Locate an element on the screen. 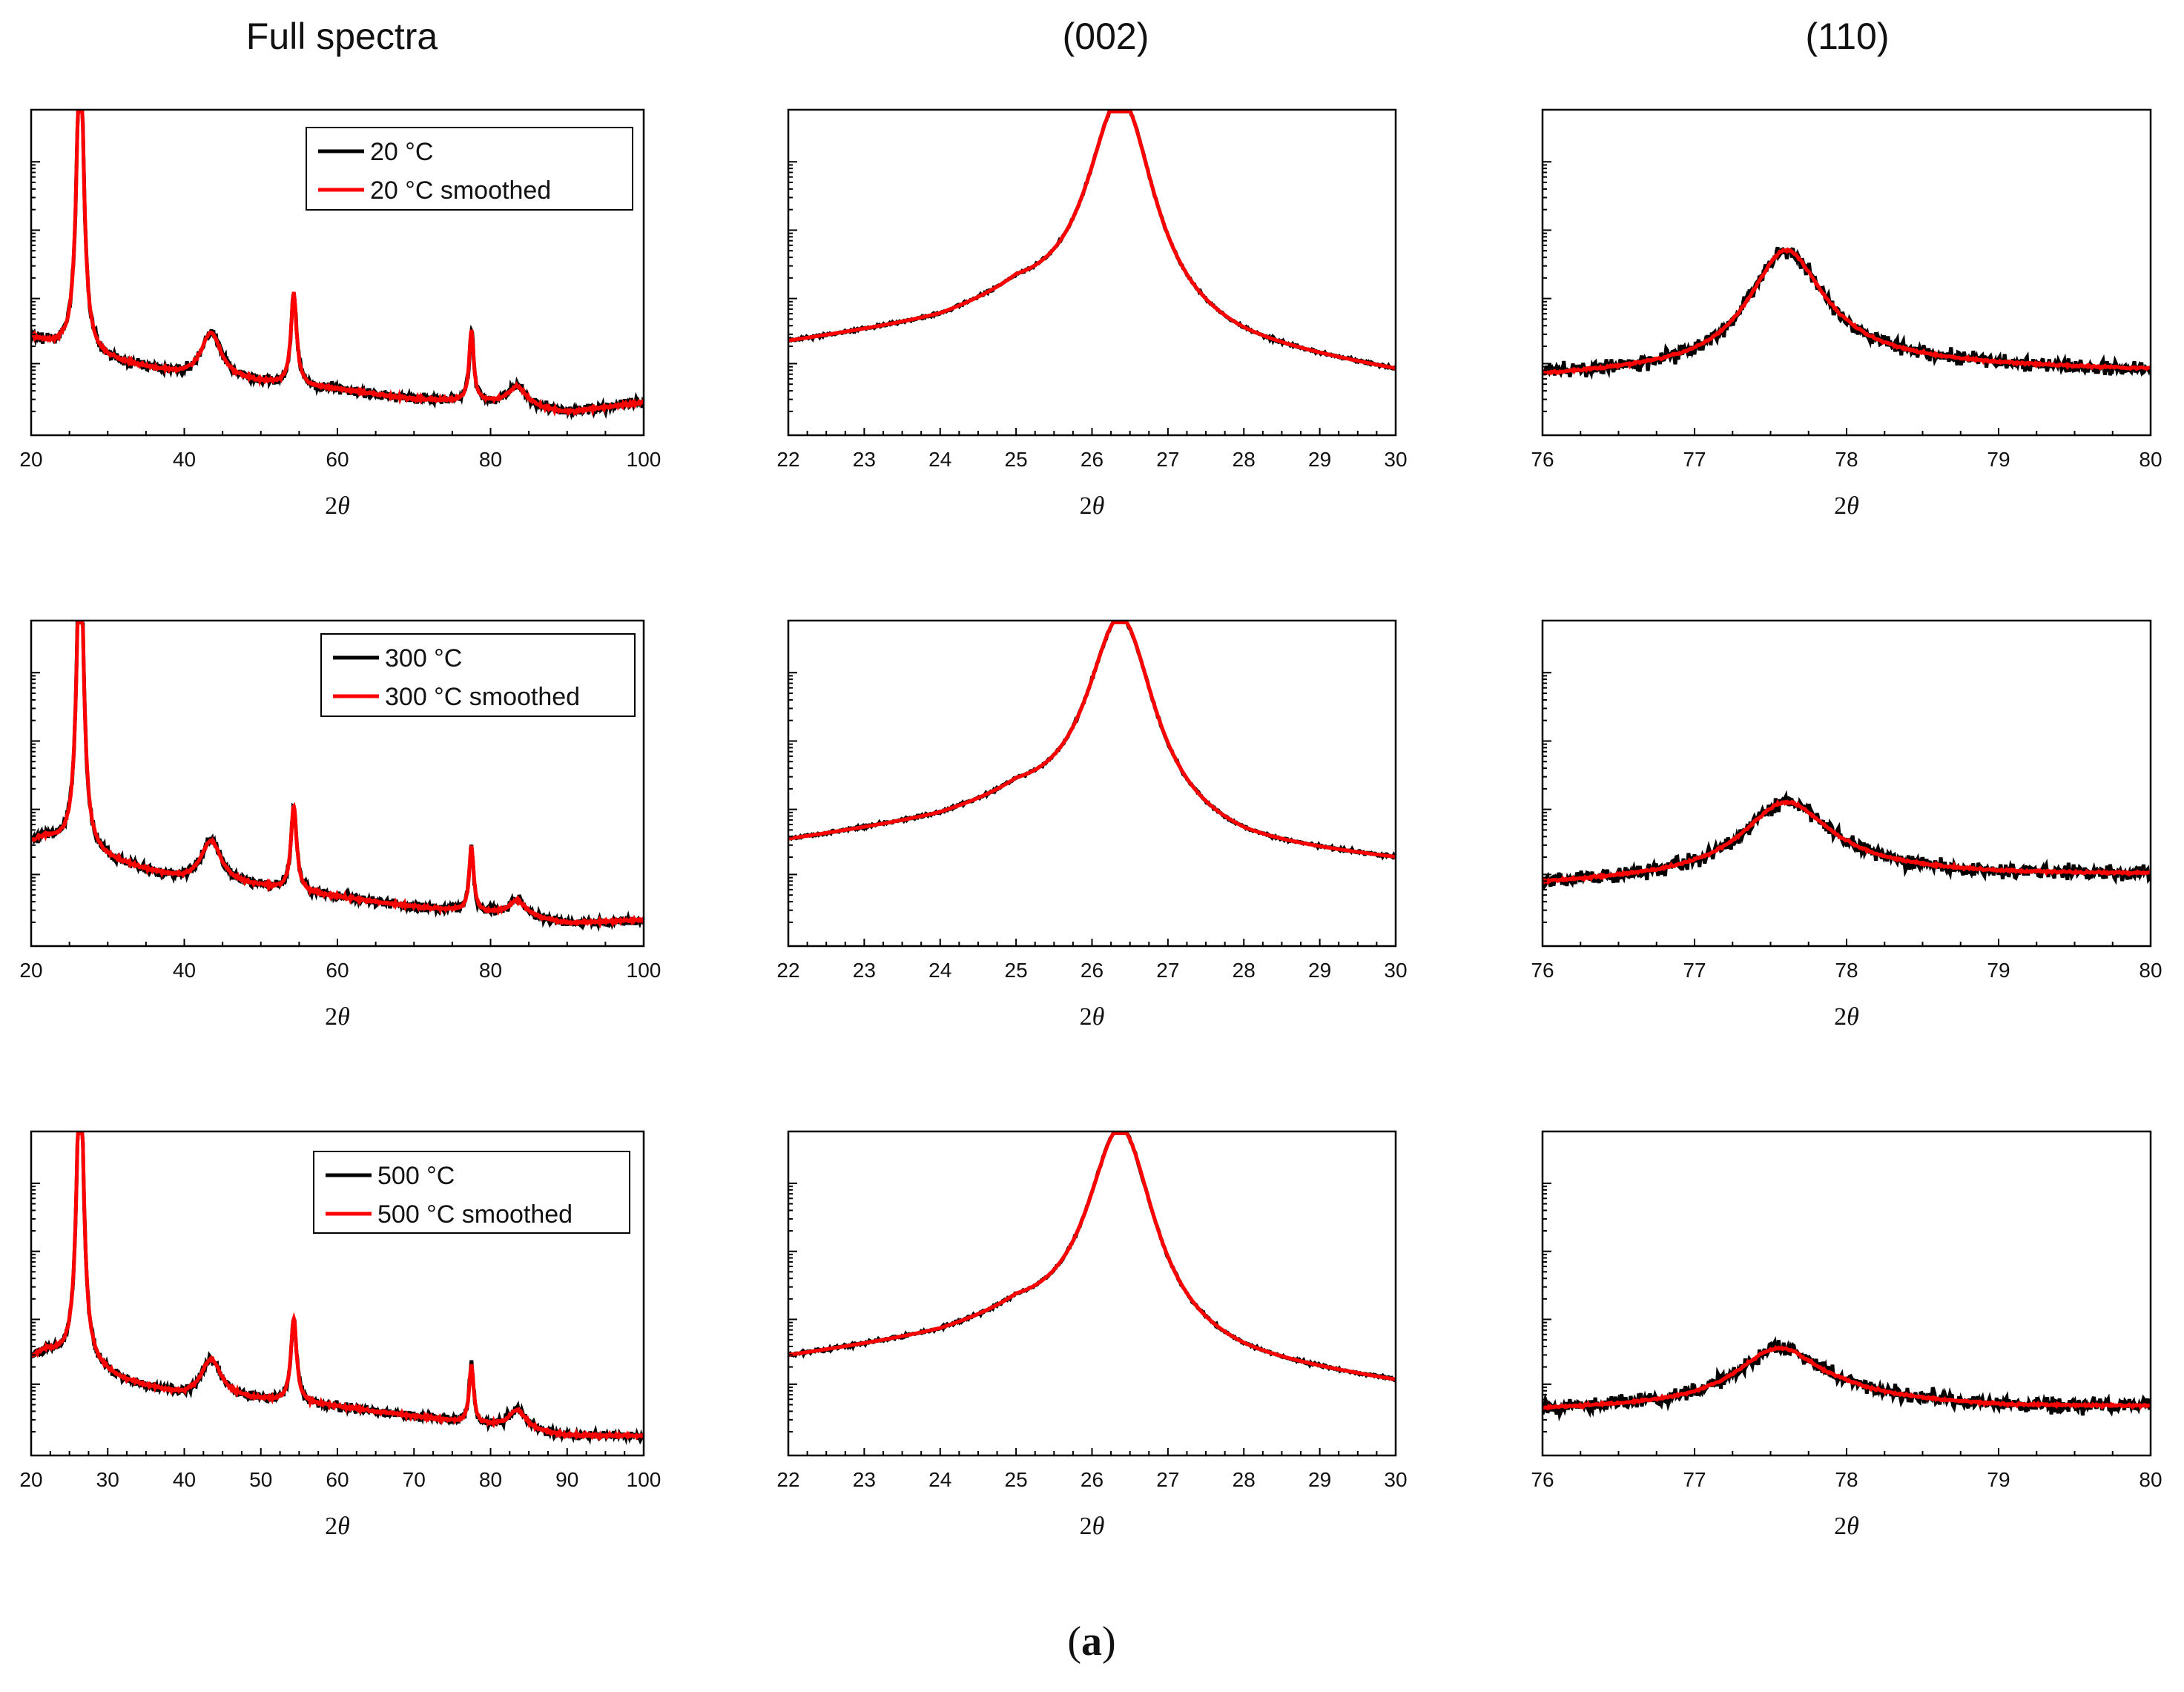 This screenshot has width=2184, height=1692. chart-panel-p002-500: 22 23 24 25 26 27 28 29 30 2θ is located at coordinates (1092, 1335).